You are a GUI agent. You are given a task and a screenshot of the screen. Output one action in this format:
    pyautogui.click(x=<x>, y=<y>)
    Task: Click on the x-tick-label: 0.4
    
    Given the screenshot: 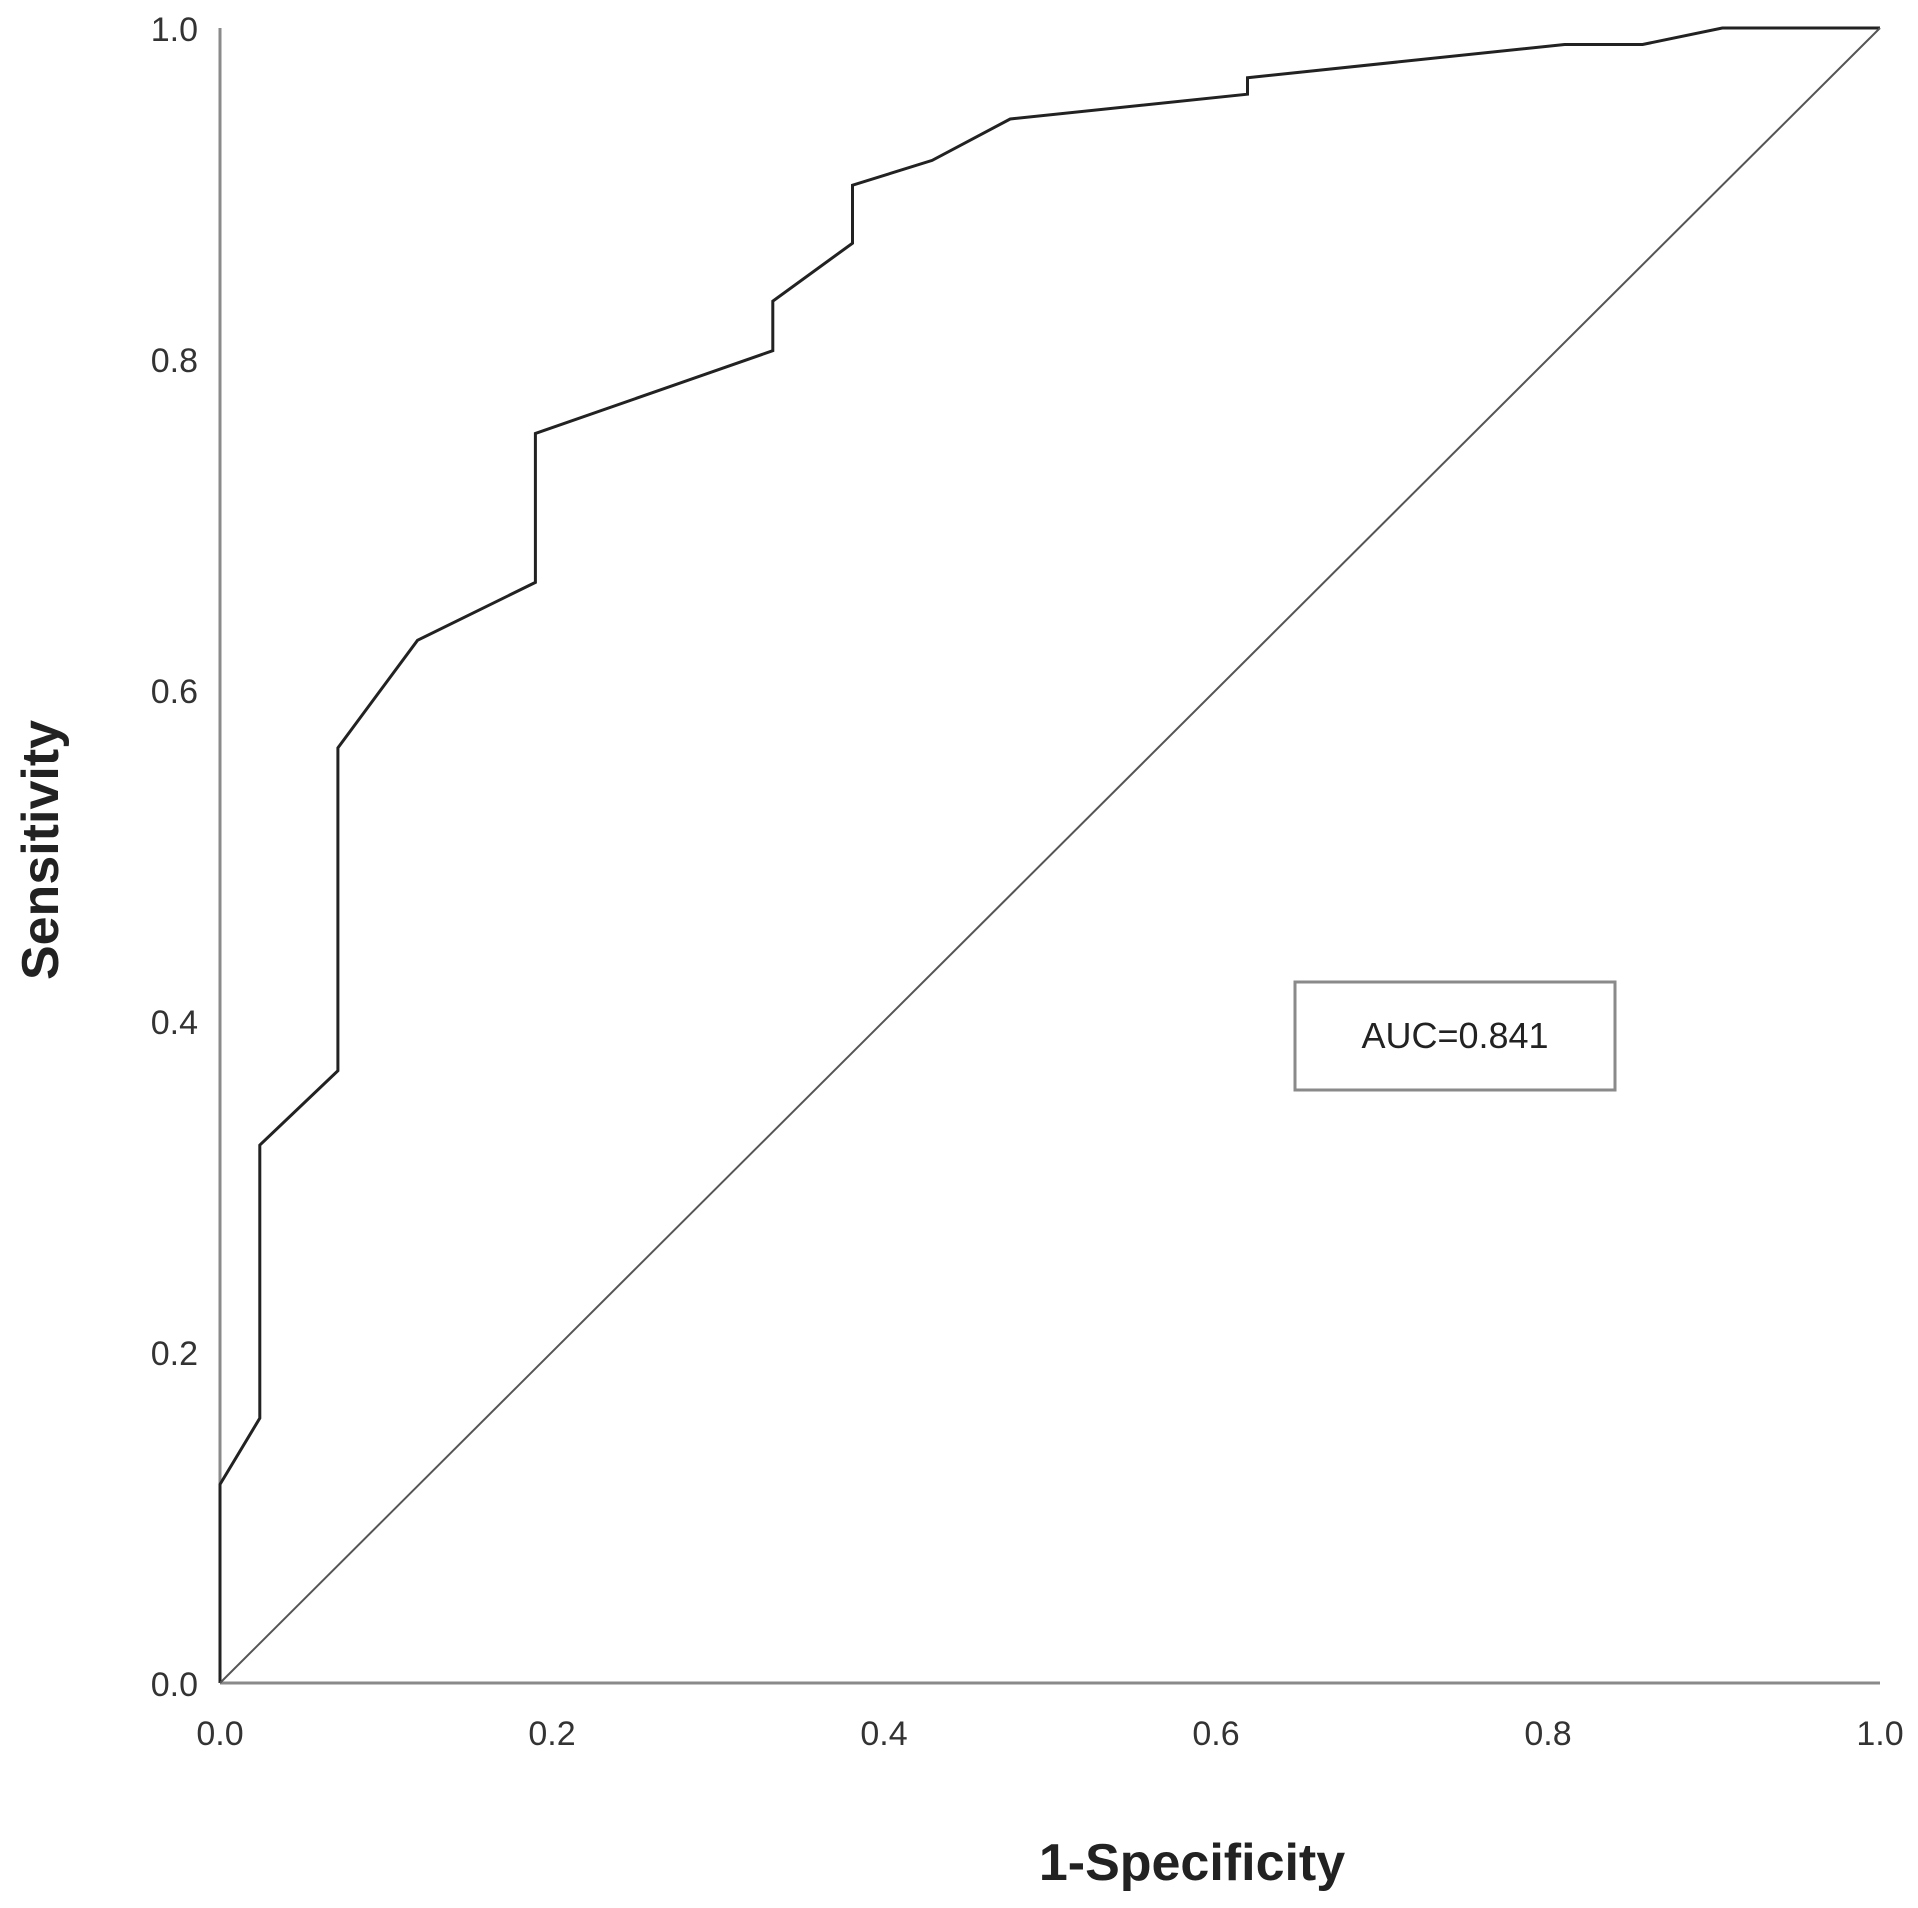 What is the action you would take?
    pyautogui.click(x=883, y=1734)
    